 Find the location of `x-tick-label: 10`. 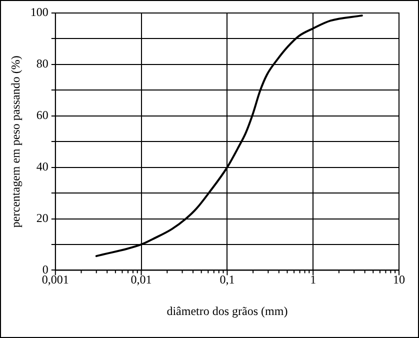

x-tick-label: 10 is located at coordinates (399, 279).